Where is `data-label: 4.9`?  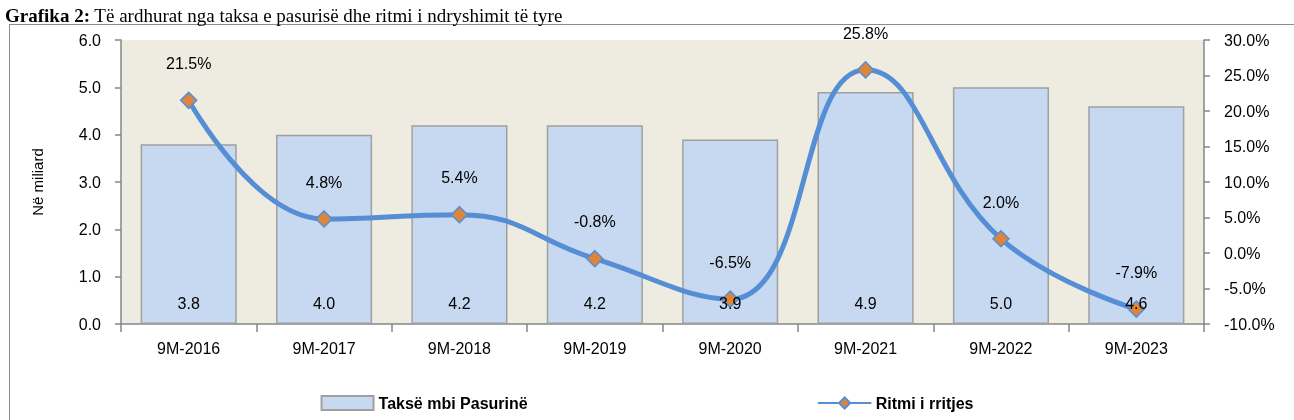
data-label: 4.9 is located at coordinates (865, 303).